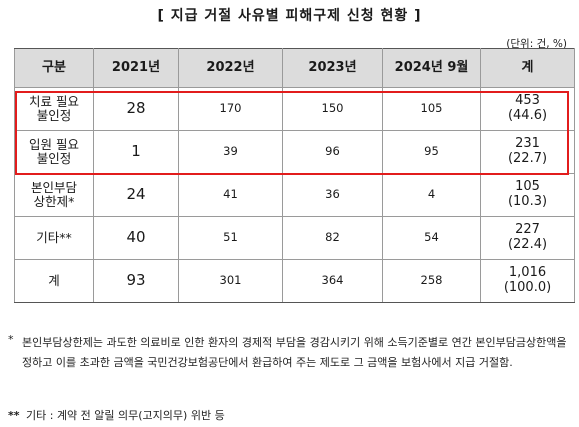 Image resolution: width=579 pixels, height=427 pixels. I want to click on cell-2021: 1, so click(136, 152).